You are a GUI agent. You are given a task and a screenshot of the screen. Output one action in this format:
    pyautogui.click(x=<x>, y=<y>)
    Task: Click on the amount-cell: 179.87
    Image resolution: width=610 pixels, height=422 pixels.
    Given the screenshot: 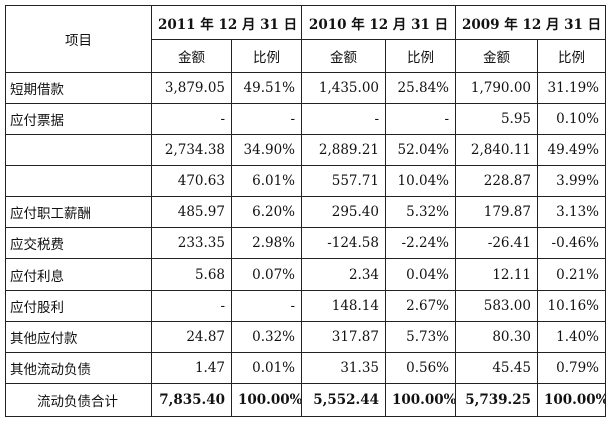 What is the action you would take?
    pyautogui.click(x=496, y=212)
    